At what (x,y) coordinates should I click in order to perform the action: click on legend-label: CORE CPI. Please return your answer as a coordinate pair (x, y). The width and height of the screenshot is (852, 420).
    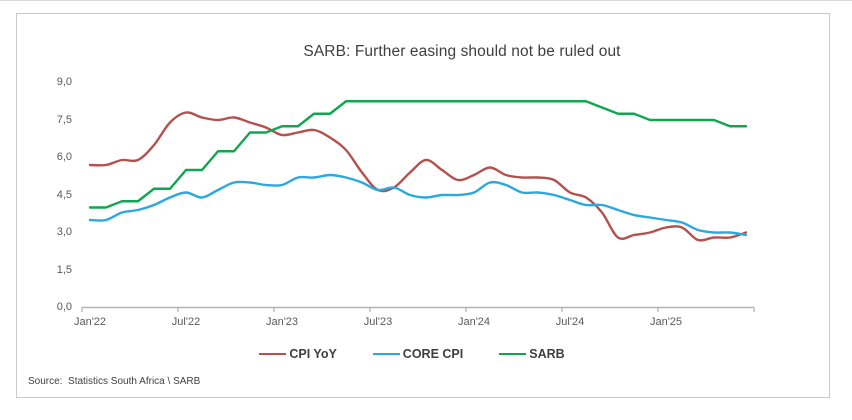
    Looking at the image, I should click on (433, 354).